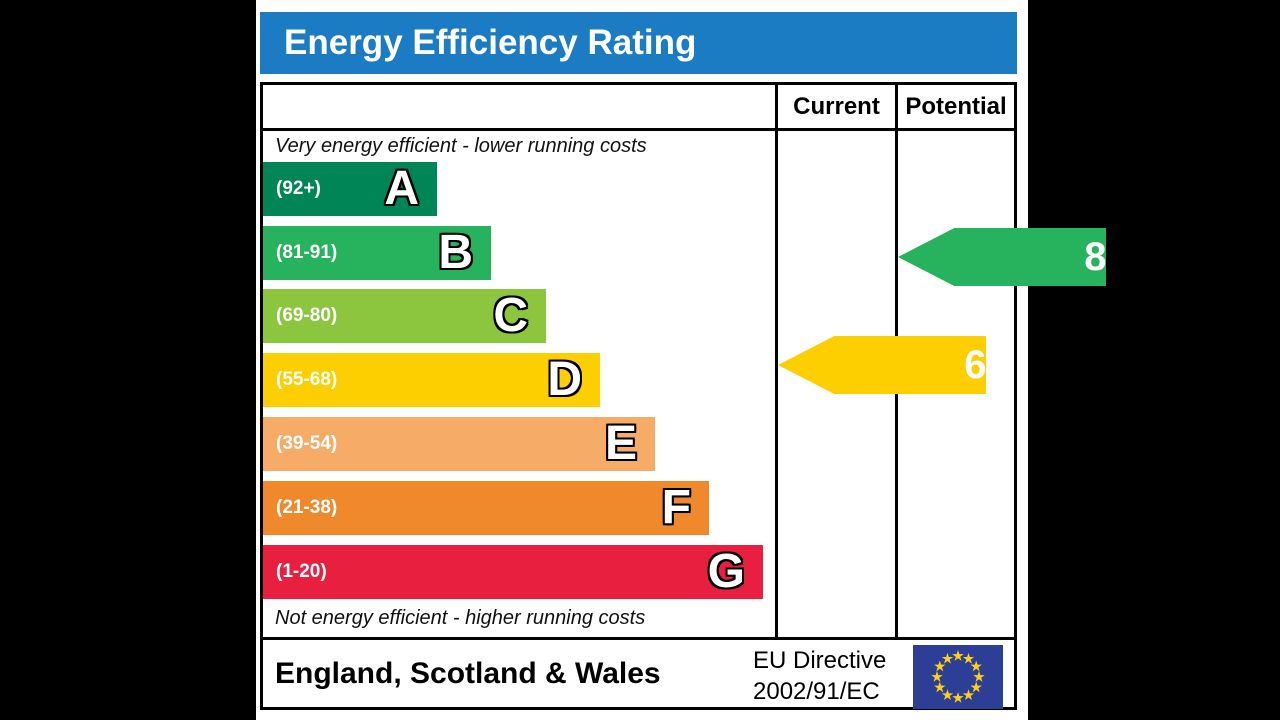 The width and height of the screenshot is (1280, 720). What do you see at coordinates (298, 188) in the screenshot?
I see `band-range-label: (92+)` at bounding box center [298, 188].